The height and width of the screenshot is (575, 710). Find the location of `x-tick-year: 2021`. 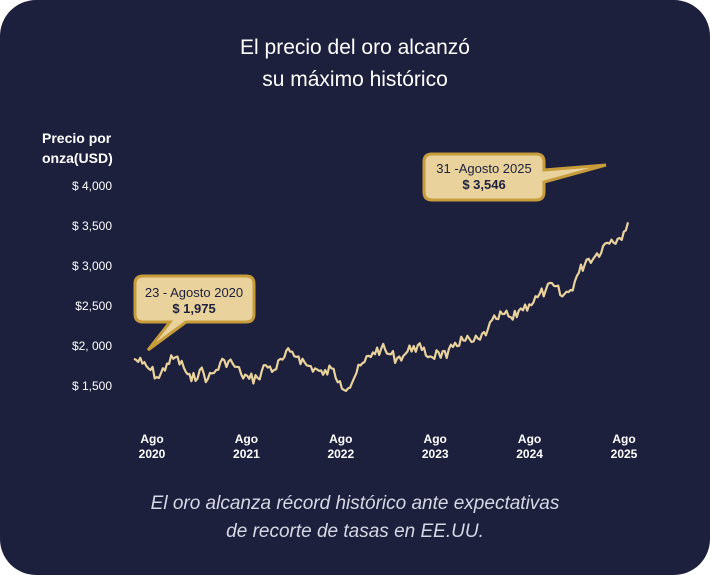

x-tick-year: 2021 is located at coordinates (246, 454).